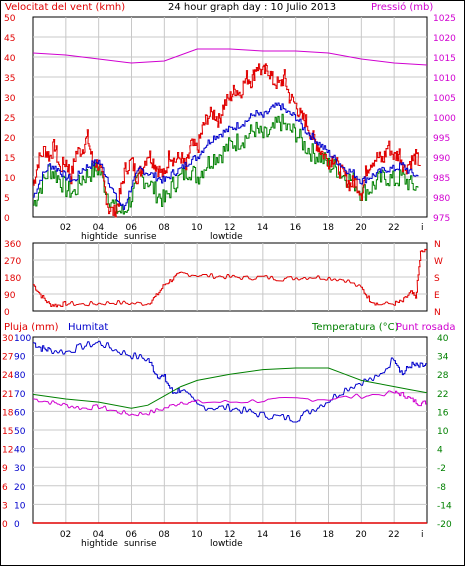  Describe the element at coordinates (361, 535) in the screenshot. I see `humidity-x-tick: 20` at that location.